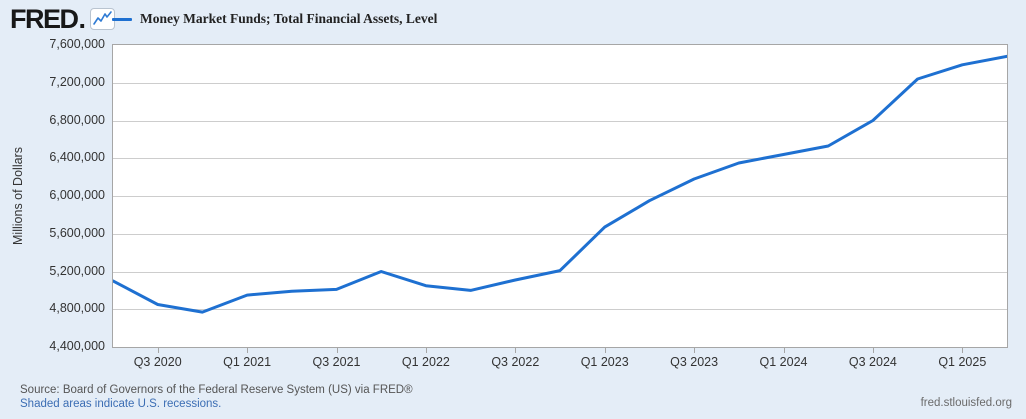 This screenshot has height=419, width=1026. Describe the element at coordinates (77, 346) in the screenshot. I see `y-tick-label: 4,400,000` at that location.